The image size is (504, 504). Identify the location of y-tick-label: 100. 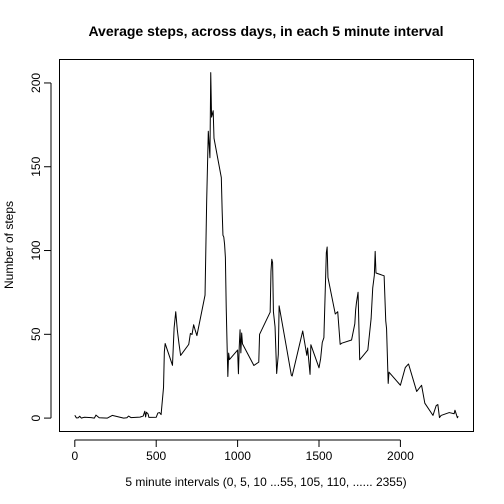
(36, 250).